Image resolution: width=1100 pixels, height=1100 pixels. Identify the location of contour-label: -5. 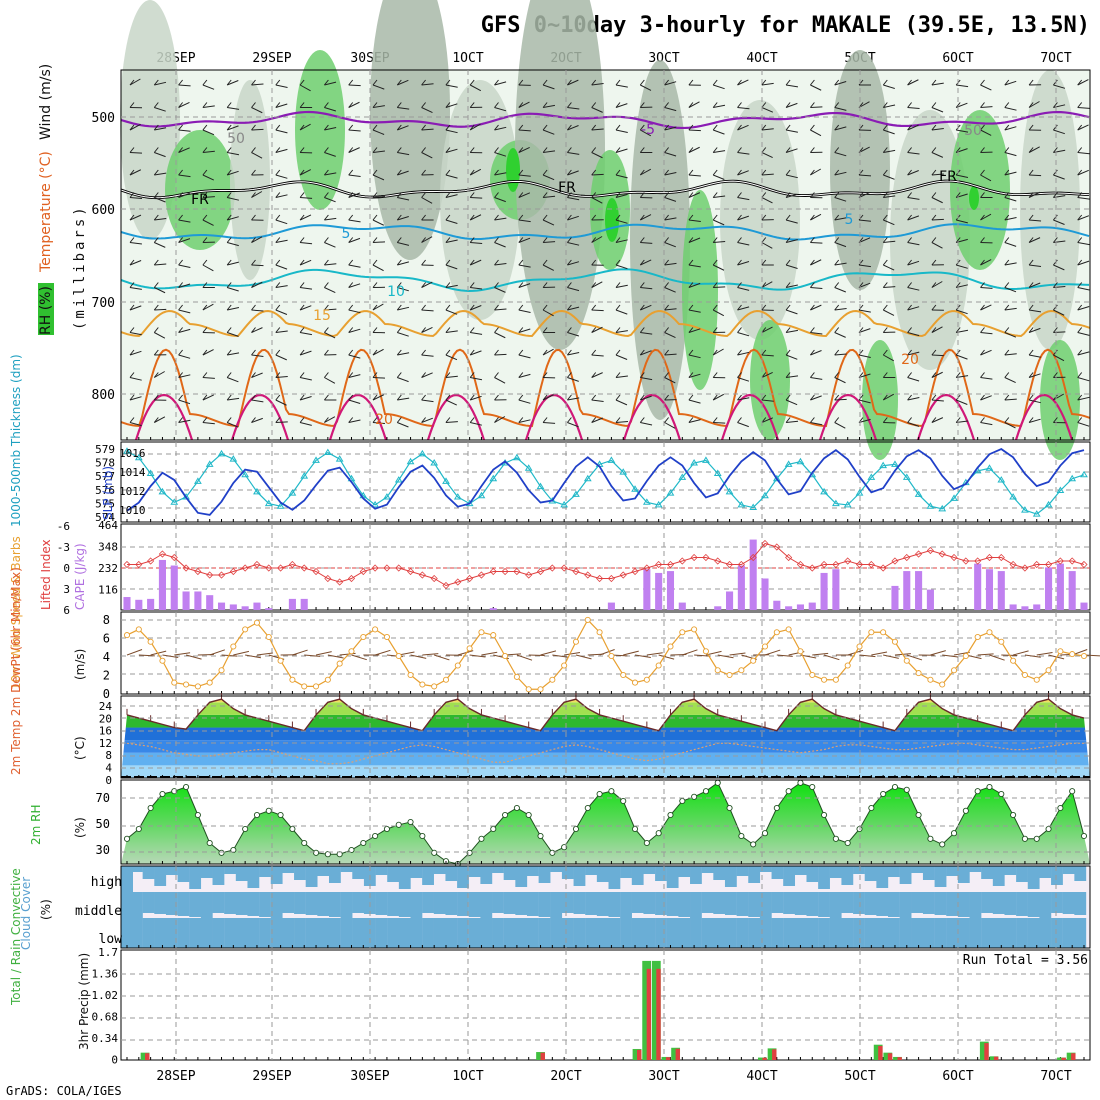
(648, 130).